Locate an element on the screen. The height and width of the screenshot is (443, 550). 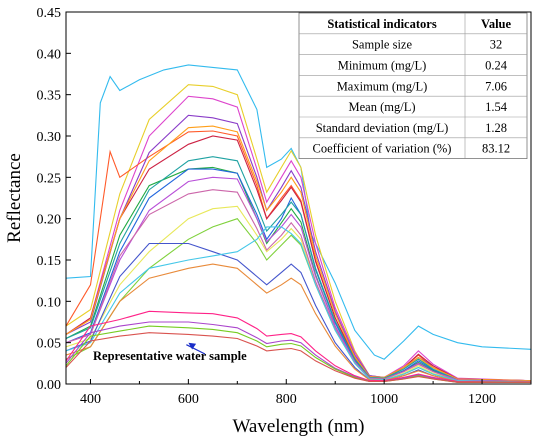
table-cell: 83.12 is located at coordinates (496, 149).